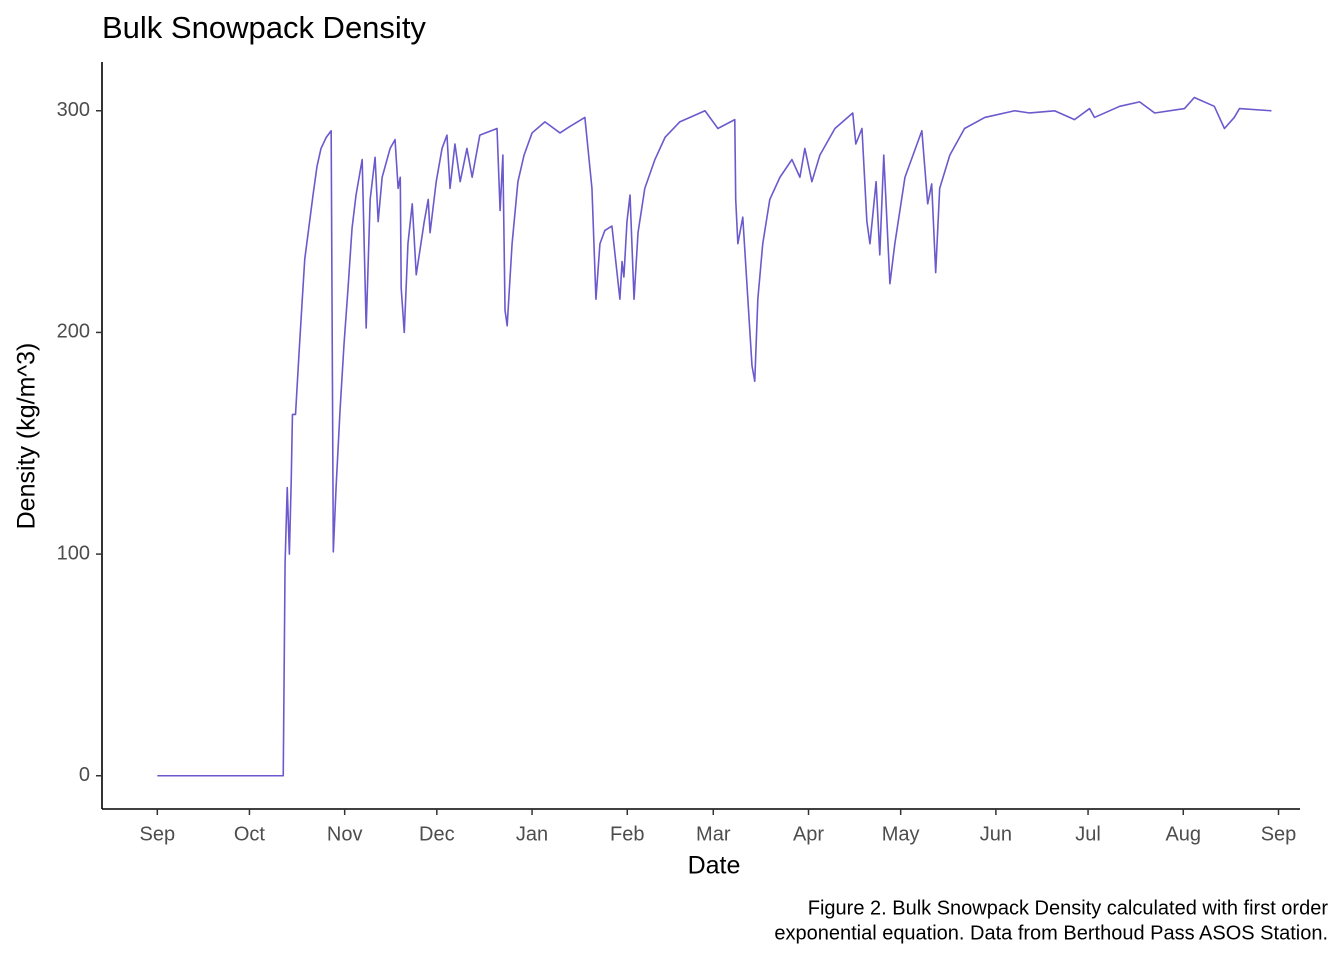 This screenshot has height=960, width=1344. I want to click on x-tick-label: Apr, so click(808, 834).